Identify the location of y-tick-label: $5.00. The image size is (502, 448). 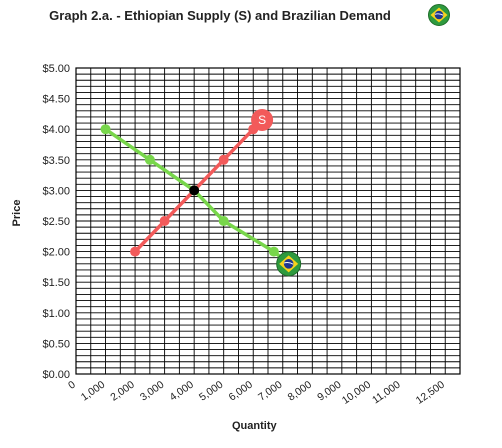
(56, 69).